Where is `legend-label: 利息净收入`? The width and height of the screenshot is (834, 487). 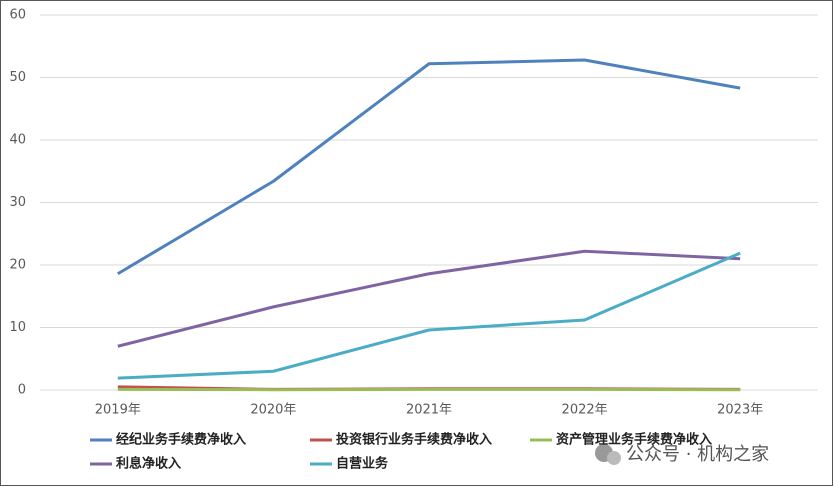 legend-label: 利息净收入 is located at coordinates (148, 464).